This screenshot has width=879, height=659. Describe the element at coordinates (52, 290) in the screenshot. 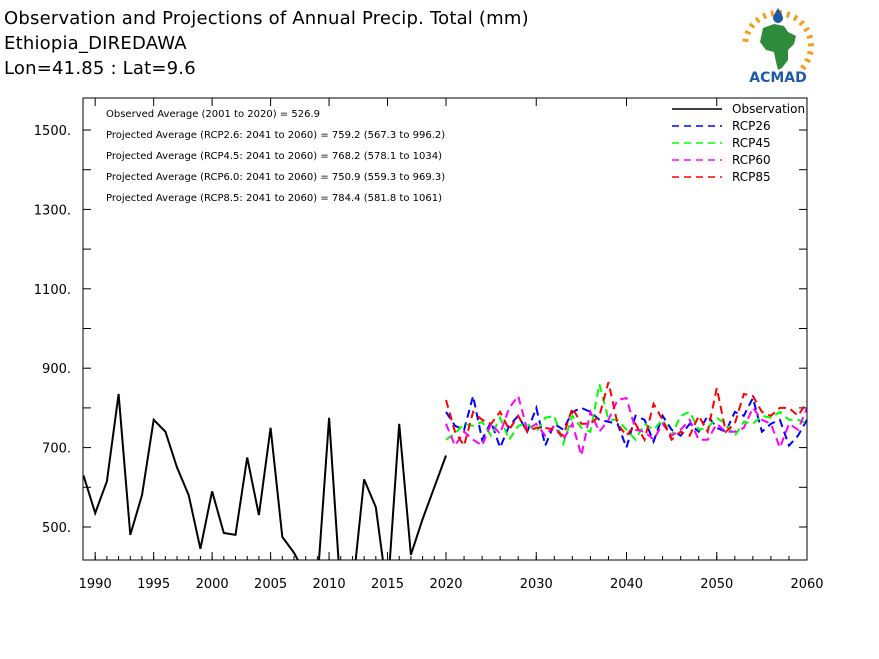

I see `y-tick-label: 1100.` at that location.